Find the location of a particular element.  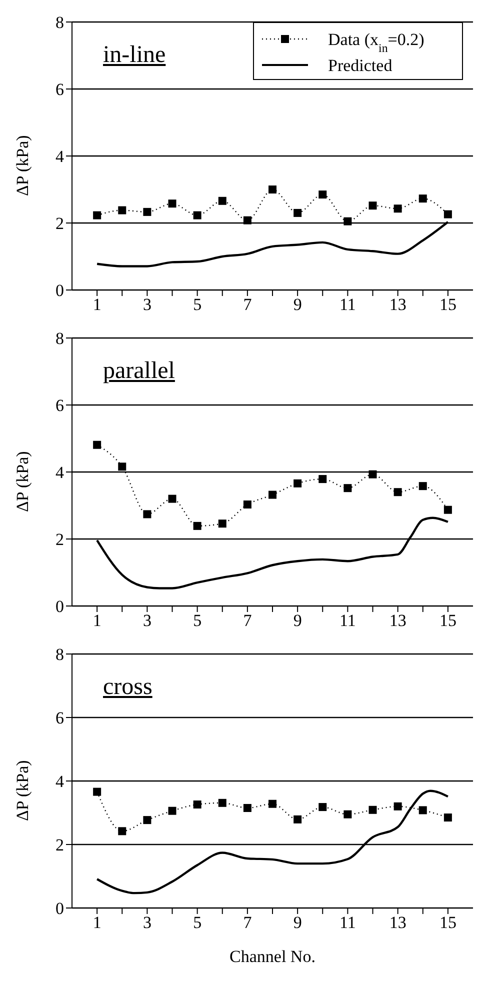

legend-label: Predicted is located at coordinates (360, 65).